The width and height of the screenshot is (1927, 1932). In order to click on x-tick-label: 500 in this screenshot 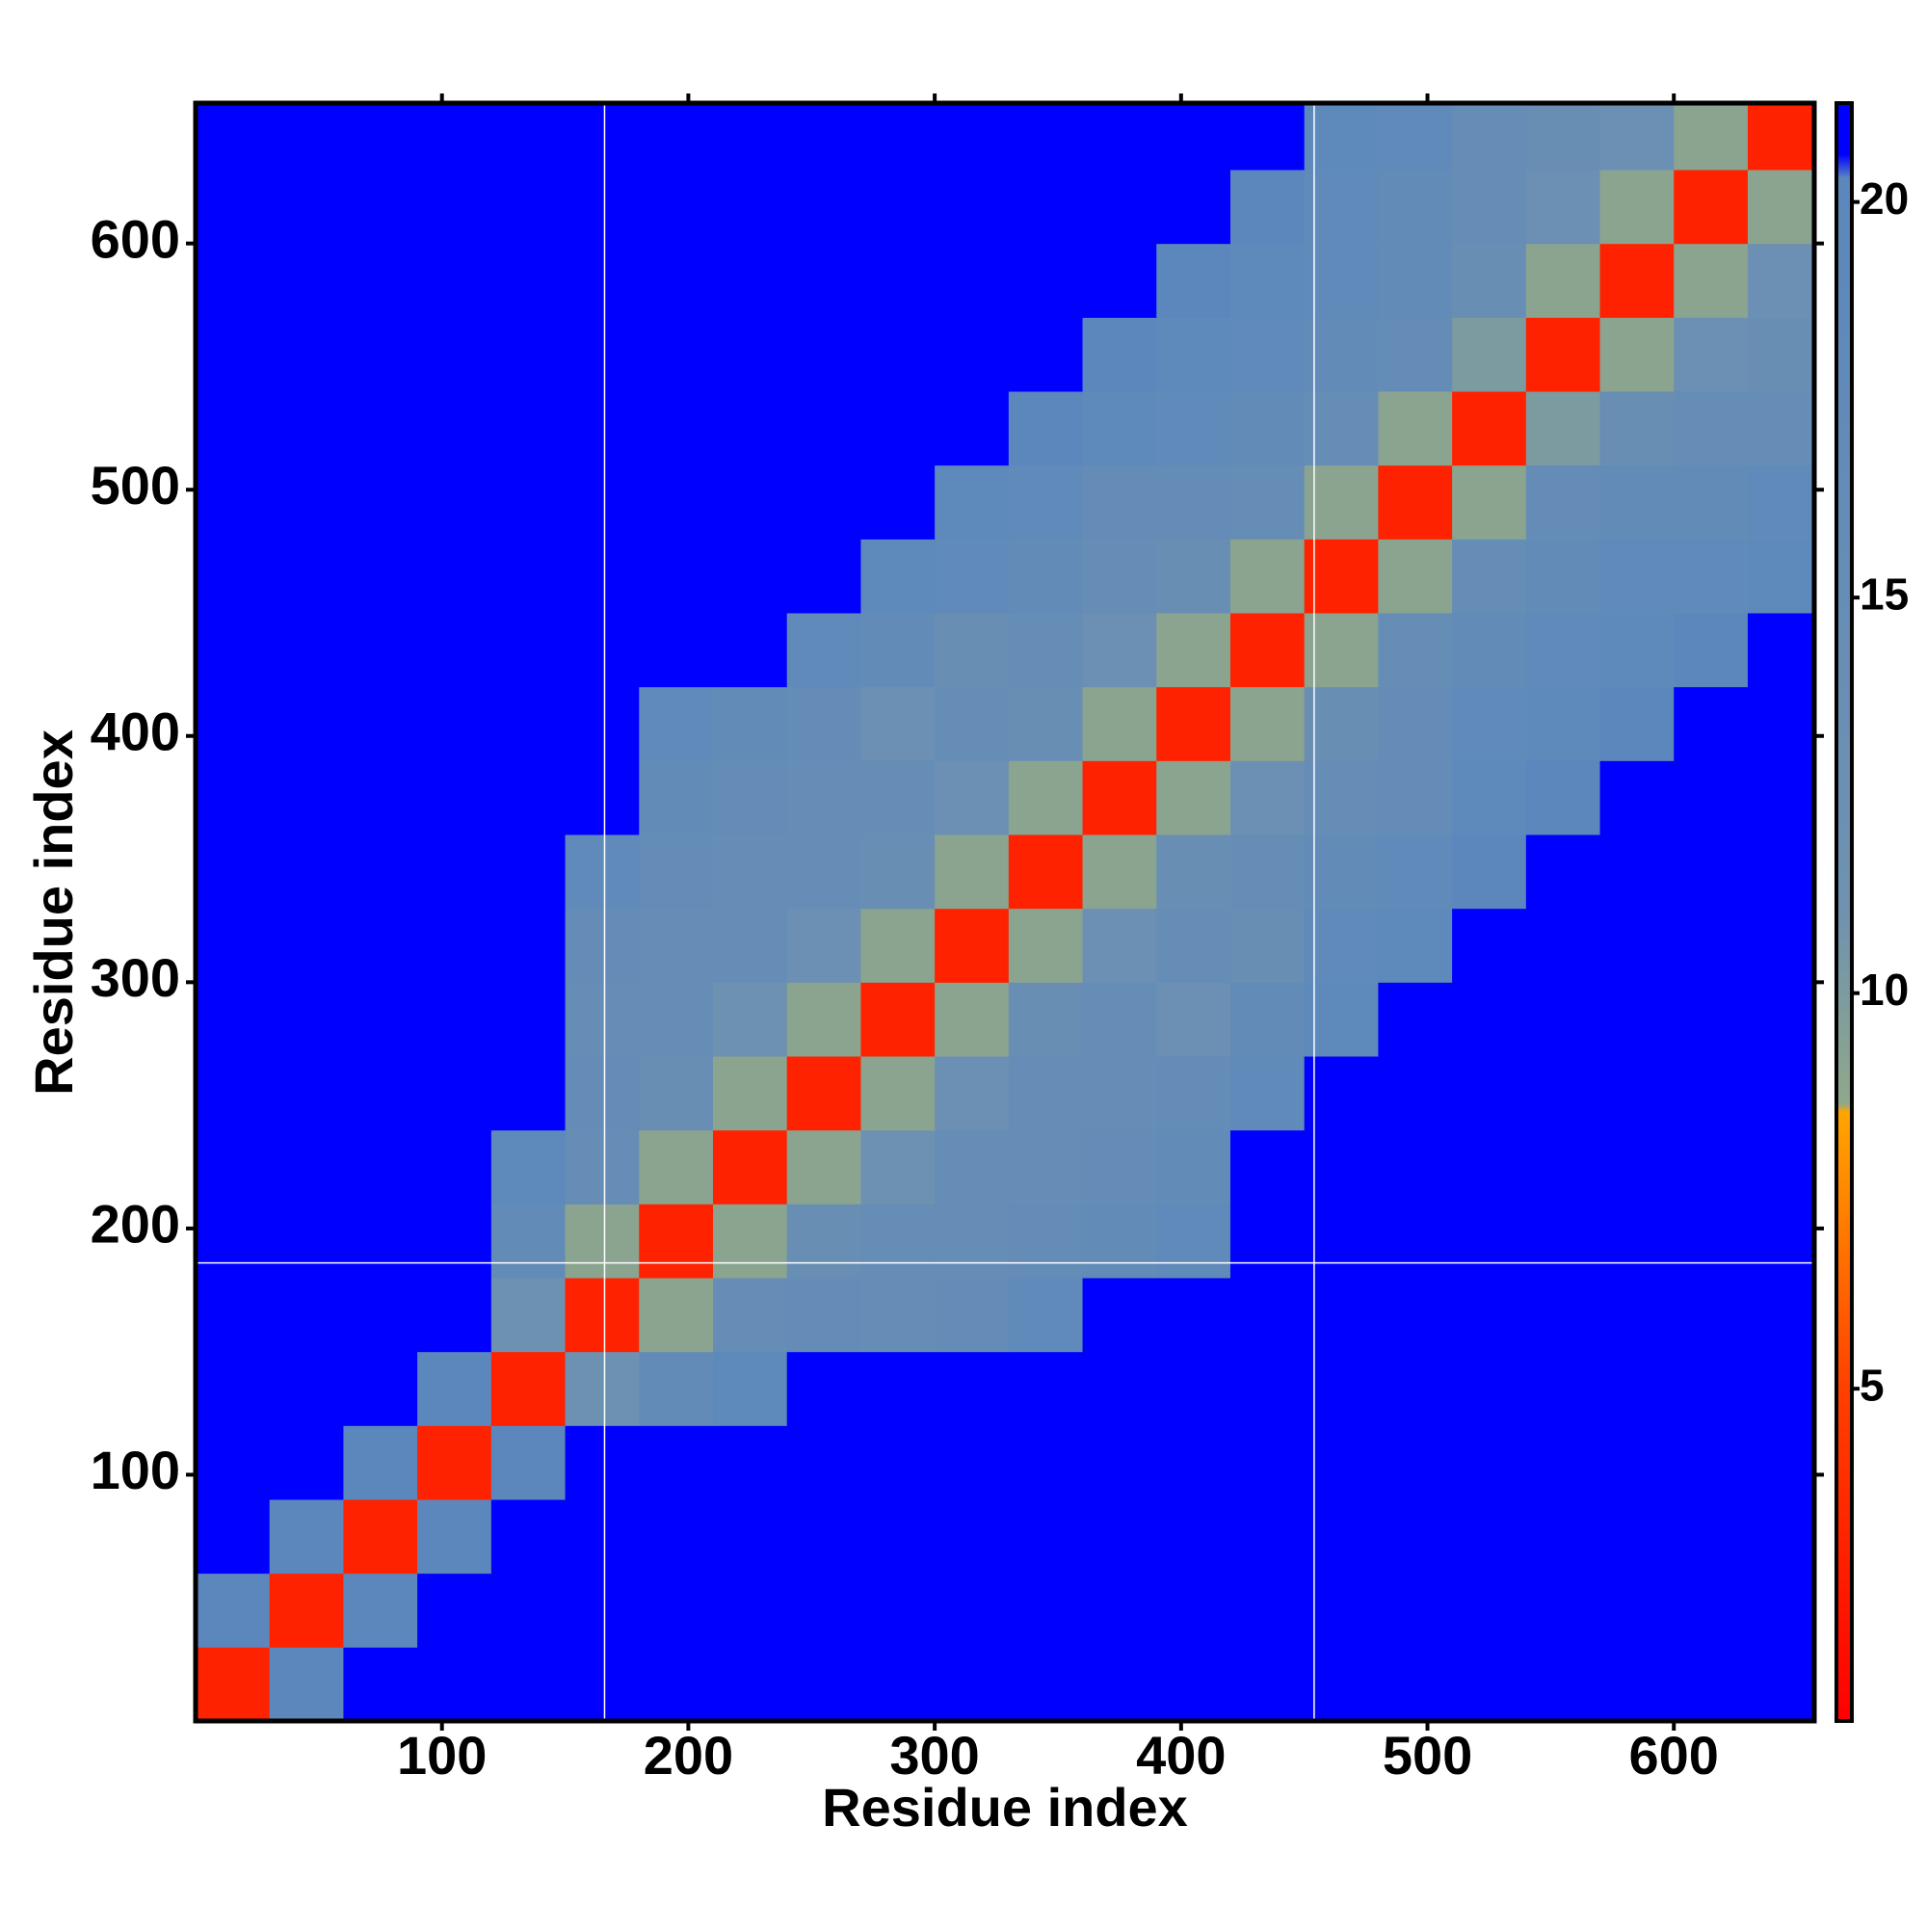, I will do `click(1427, 1755)`.